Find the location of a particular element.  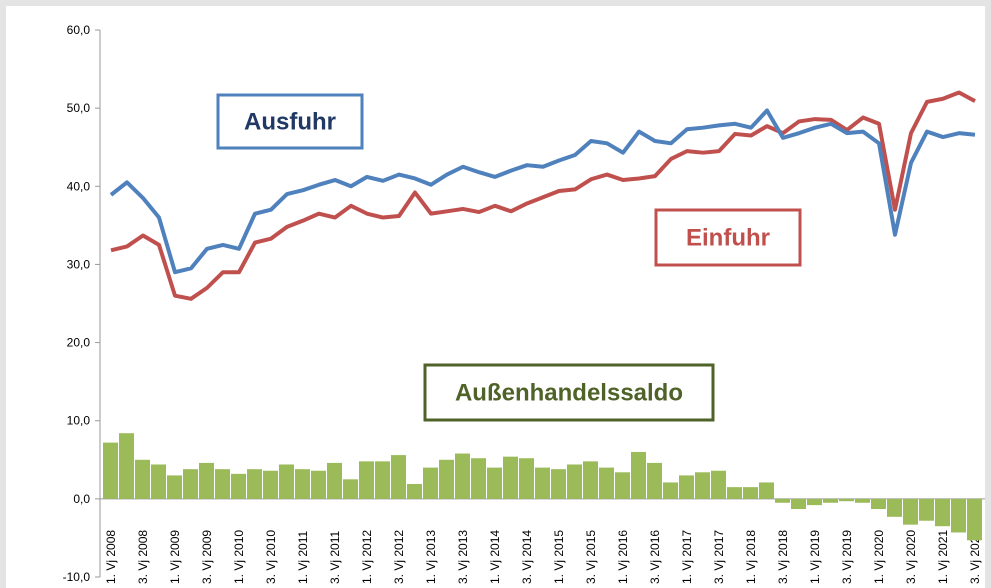

x-tick-label: 3. Vj 2014 is located at coordinates (527, 557).